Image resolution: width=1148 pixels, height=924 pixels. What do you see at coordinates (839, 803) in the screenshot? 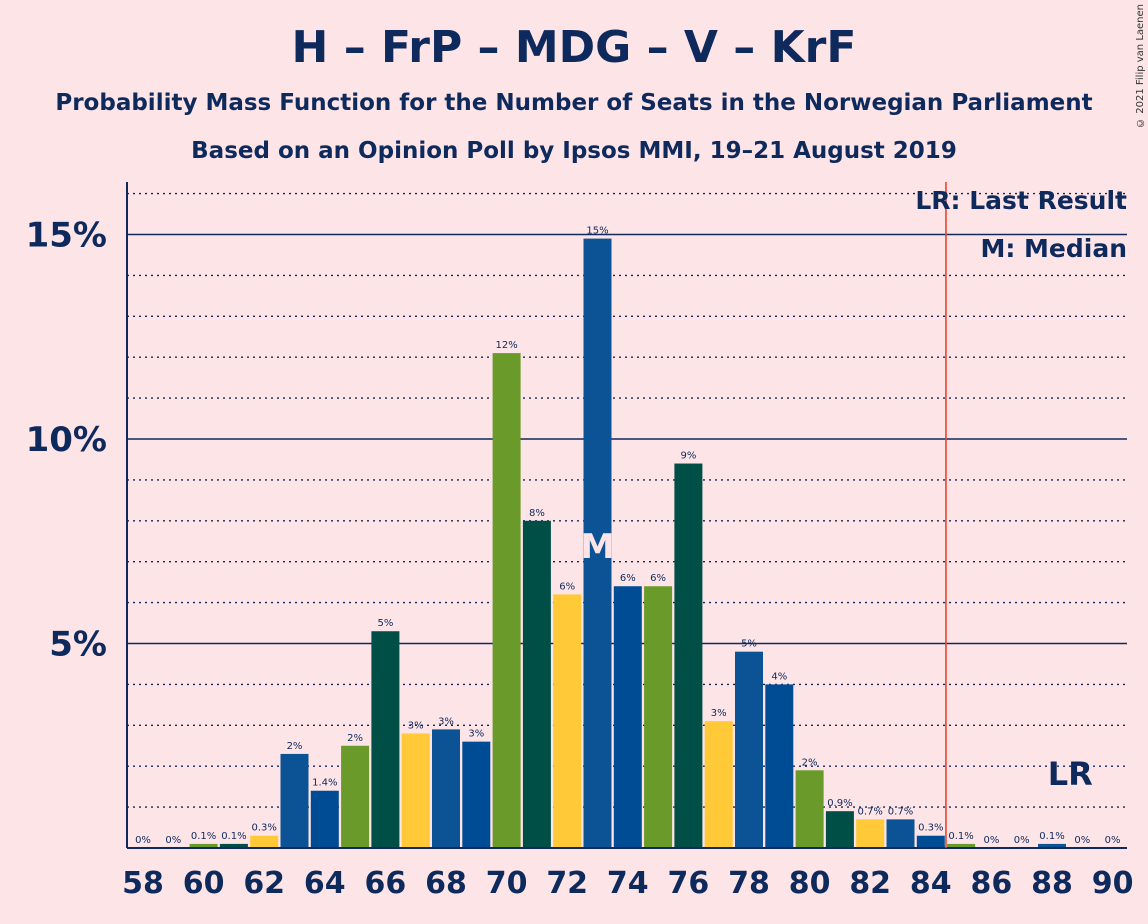
I see `value-label-seat-81: 0.9%` at bounding box center [839, 803].